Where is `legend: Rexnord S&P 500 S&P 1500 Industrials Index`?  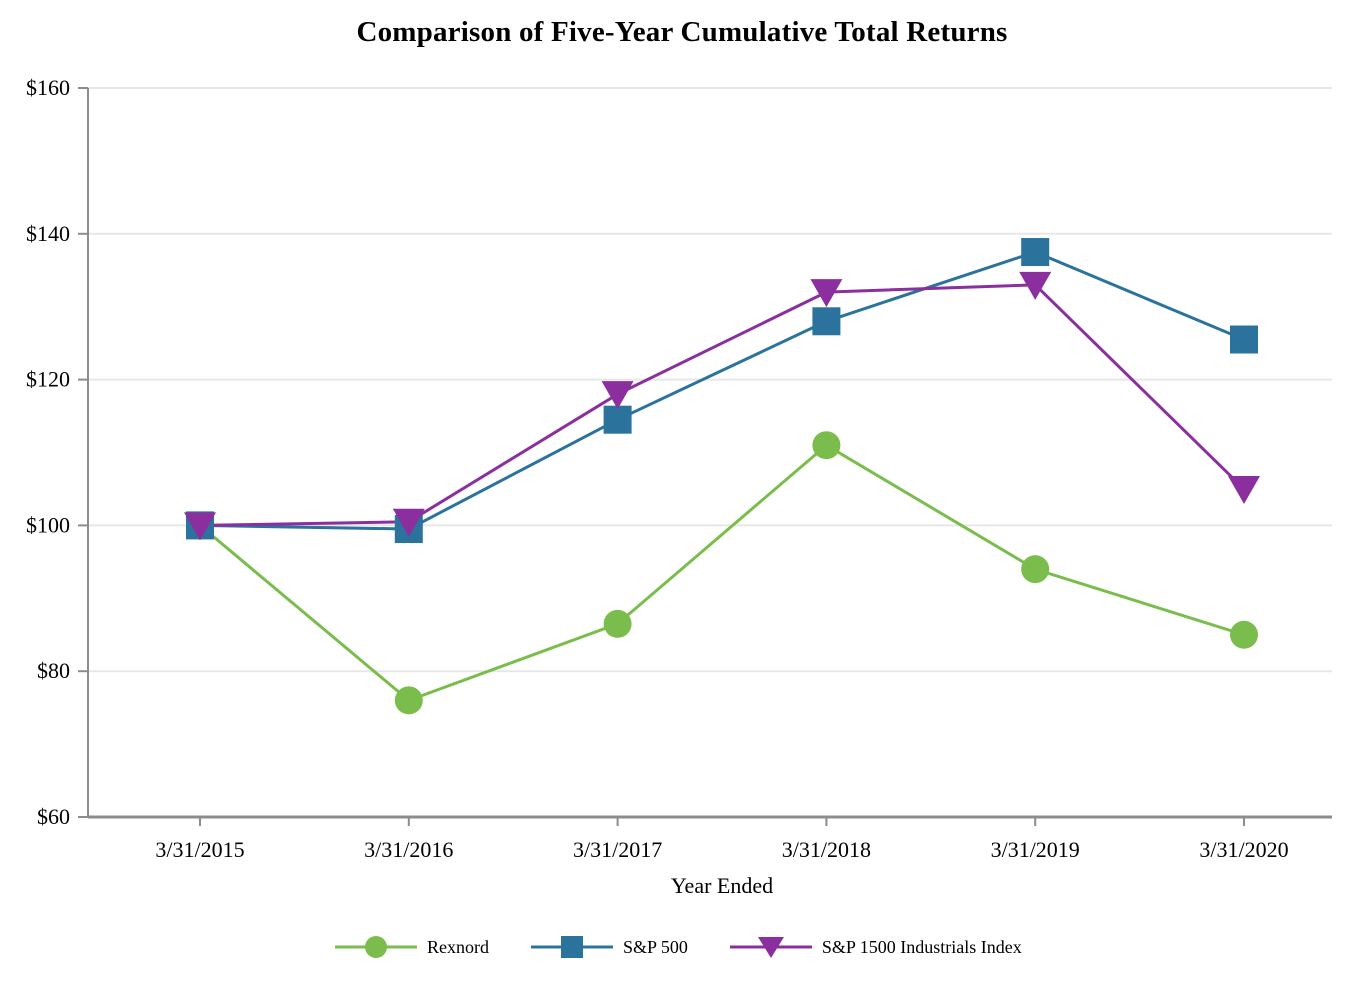
legend: Rexnord S&P 500 S&P 1500 Industrials Index is located at coordinates (678, 947).